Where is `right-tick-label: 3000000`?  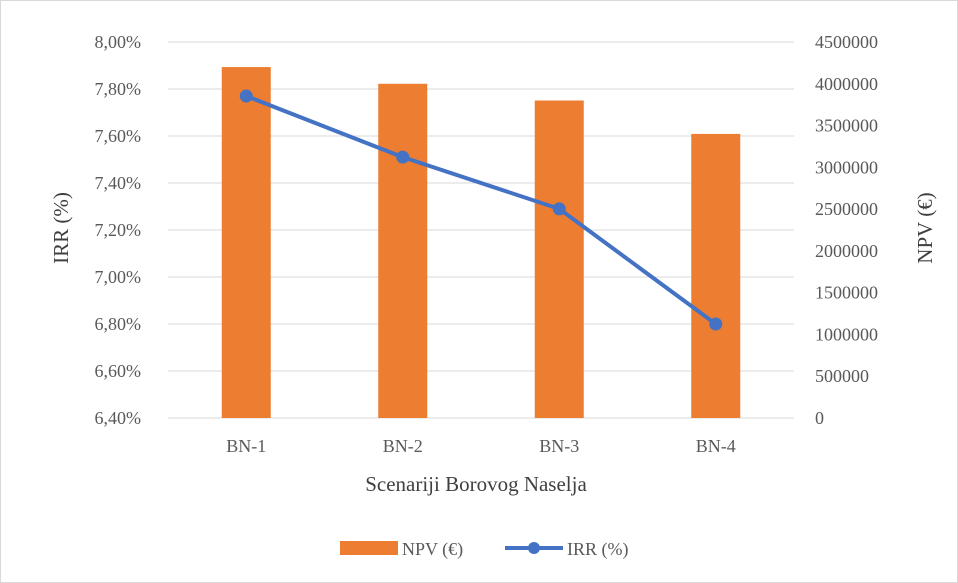 right-tick-label: 3000000 is located at coordinates (846, 167).